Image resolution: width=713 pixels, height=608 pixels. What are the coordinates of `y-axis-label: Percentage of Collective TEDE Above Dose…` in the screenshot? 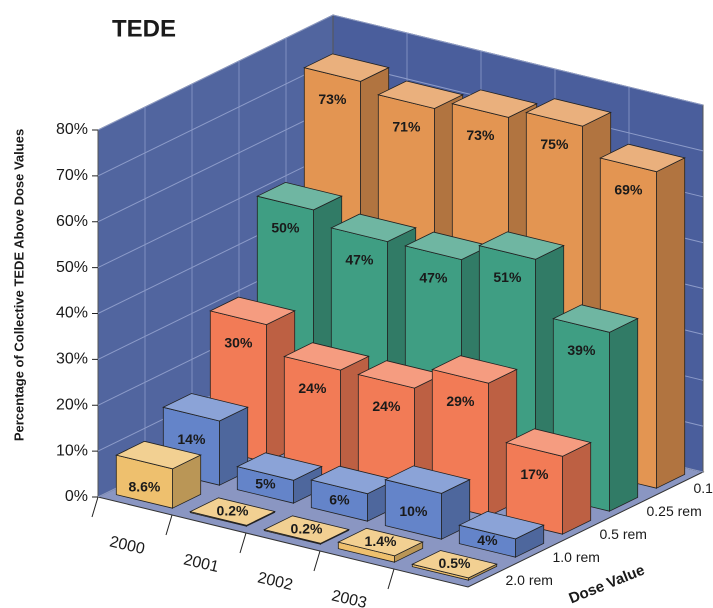 It's located at (18, 285).